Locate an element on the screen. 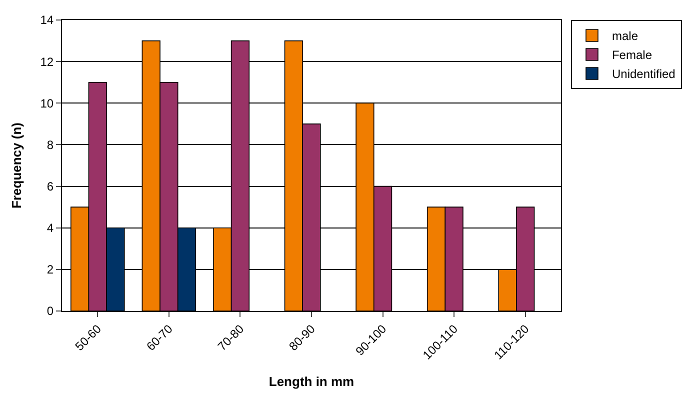 The image size is (694, 406). y-tick-label: 14 is located at coordinates (47, 20).